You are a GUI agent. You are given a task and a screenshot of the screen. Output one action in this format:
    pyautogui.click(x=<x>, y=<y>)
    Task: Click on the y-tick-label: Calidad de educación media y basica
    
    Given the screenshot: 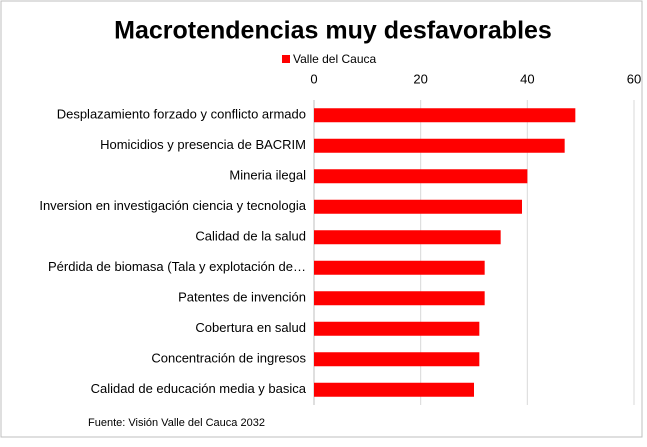 What is the action you would take?
    pyautogui.click(x=199, y=388)
    